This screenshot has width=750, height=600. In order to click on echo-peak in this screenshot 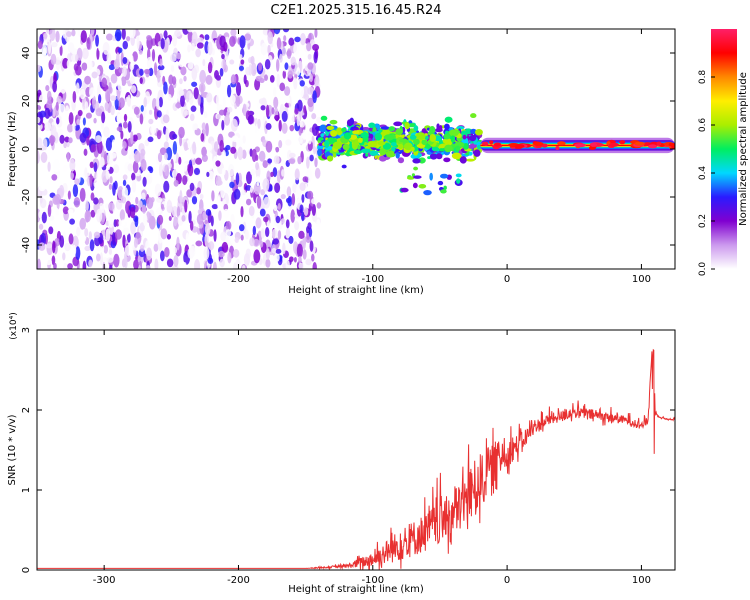, I will do `click(639, 143)`.